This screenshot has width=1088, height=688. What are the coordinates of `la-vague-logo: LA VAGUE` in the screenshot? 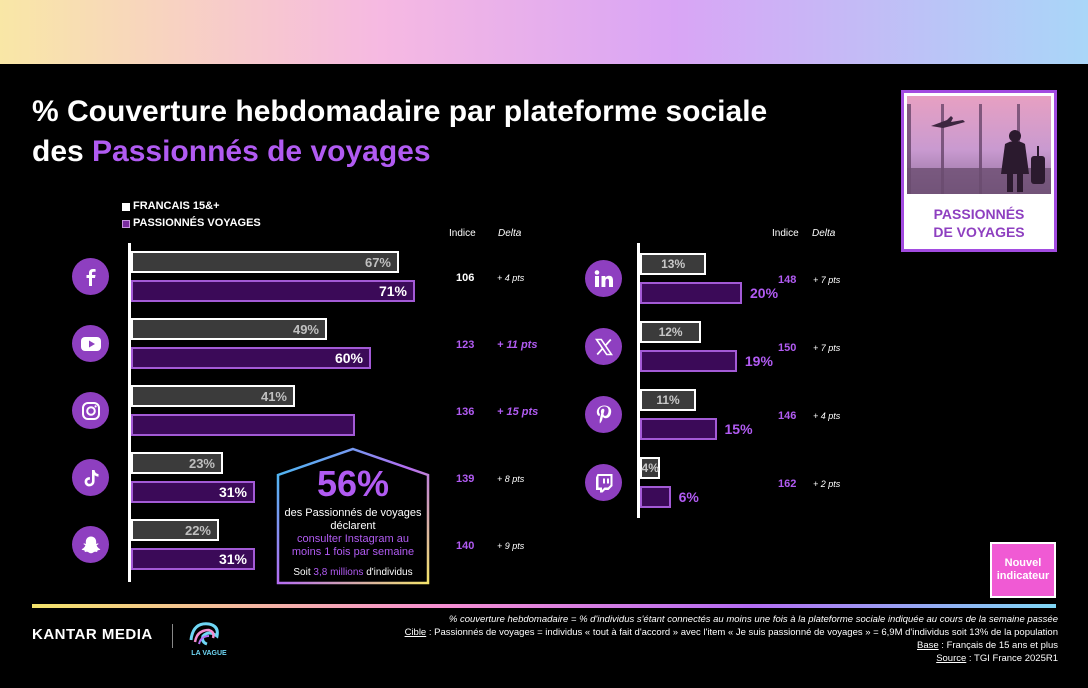 It's located at (209, 636).